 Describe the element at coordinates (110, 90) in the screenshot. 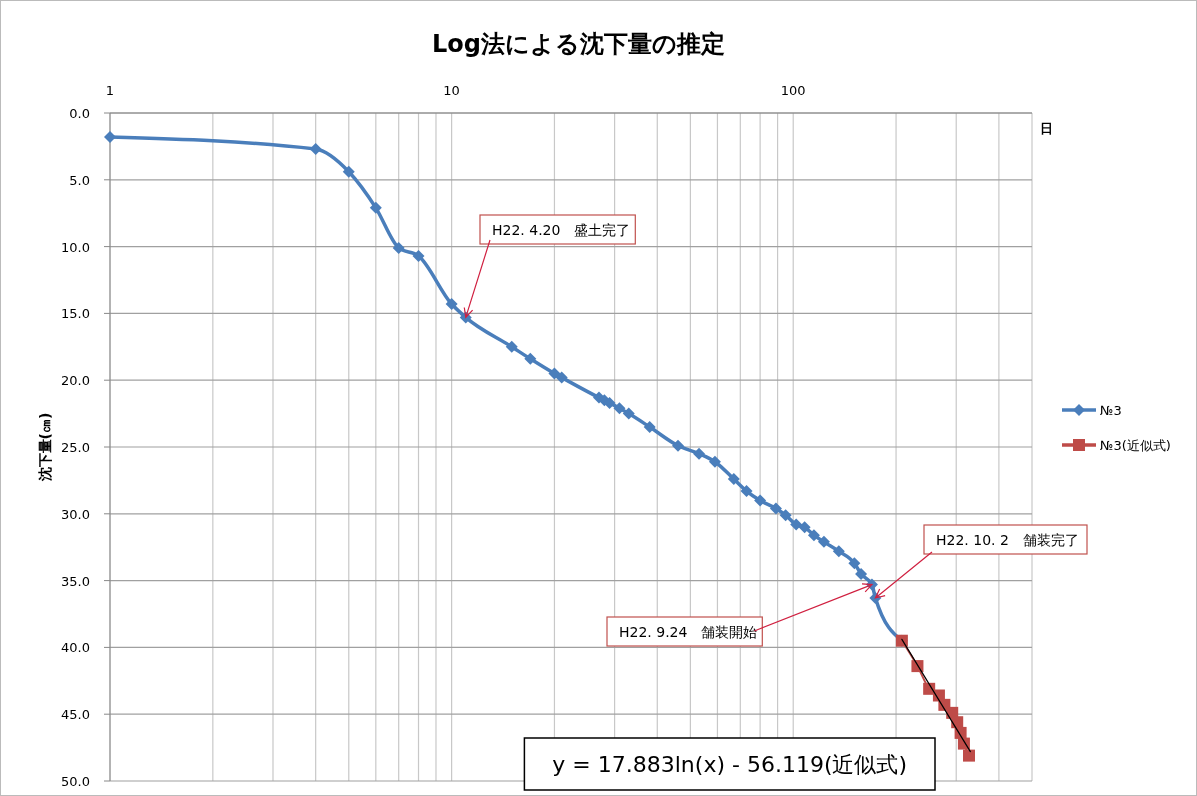

I see `x-tick-label: 1` at that location.